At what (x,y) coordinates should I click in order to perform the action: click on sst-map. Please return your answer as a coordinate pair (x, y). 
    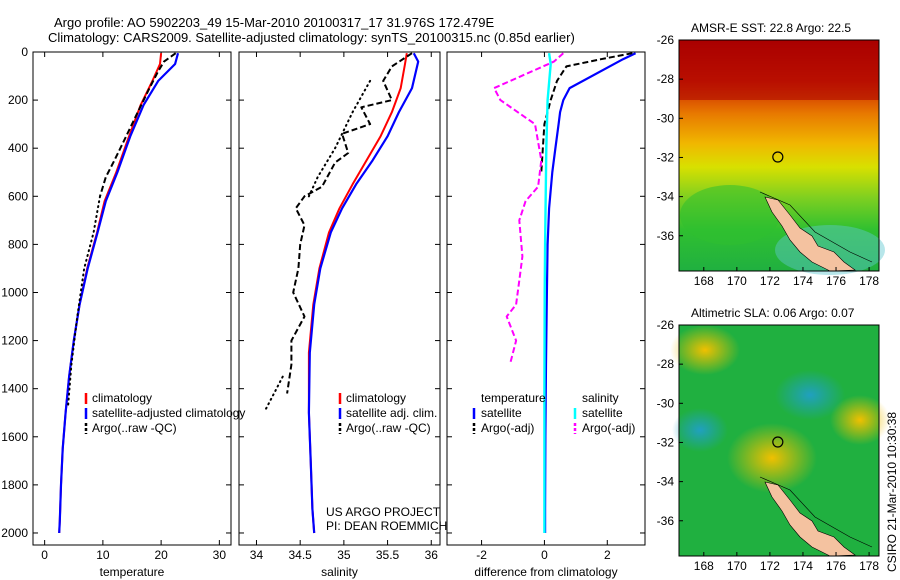
    Looking at the image, I should click on (781, 157).